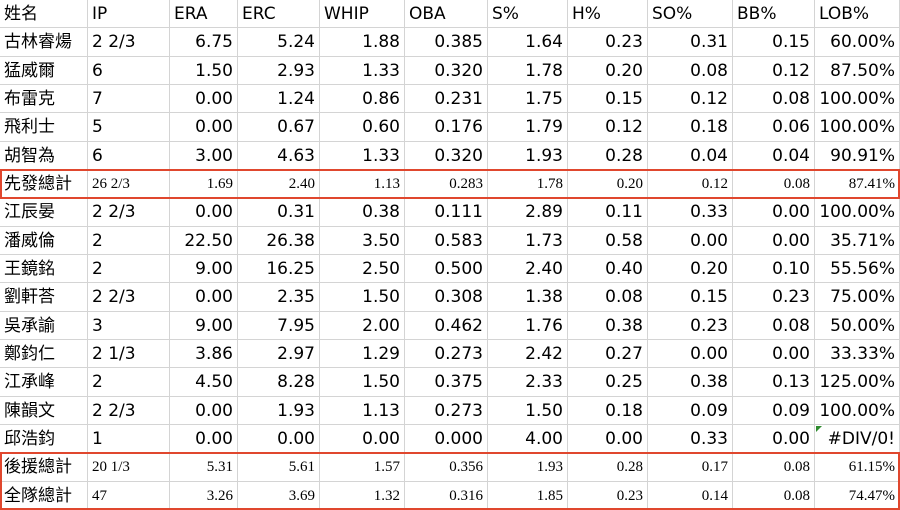 The image size is (900, 510). I want to click on cell: 5, so click(129, 127).